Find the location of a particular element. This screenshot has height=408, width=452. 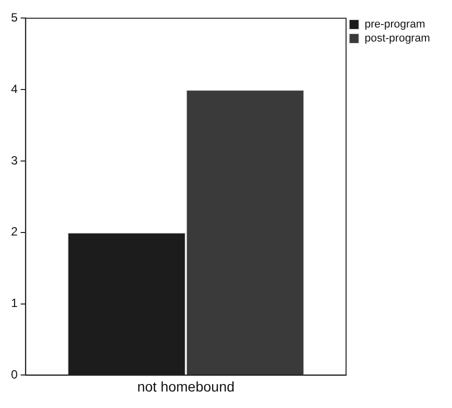

x-tick-label: not homebound is located at coordinates (186, 386).